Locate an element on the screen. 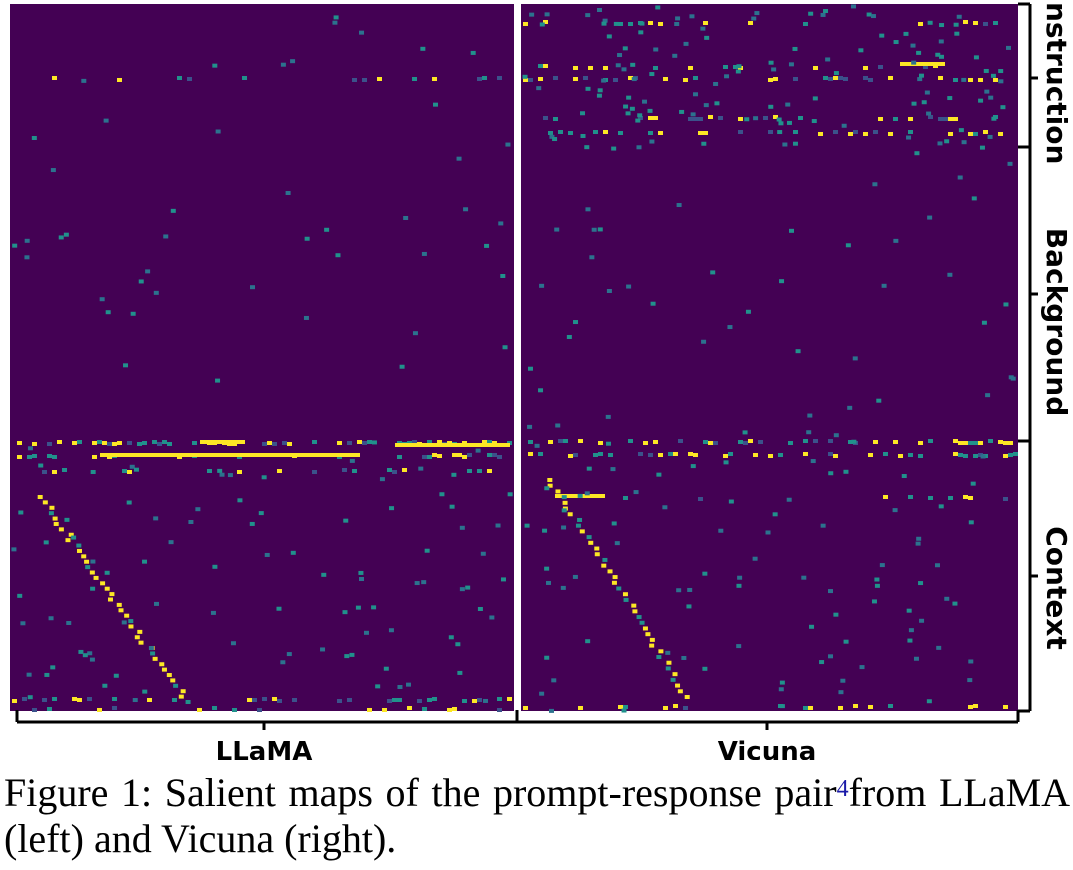 The image size is (1073, 870). salient-streak is located at coordinates (230, 455).